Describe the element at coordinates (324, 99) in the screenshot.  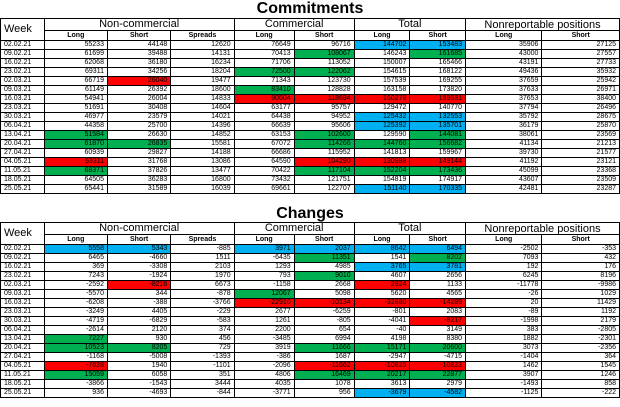
I see `value-cell: 118694` at that location.